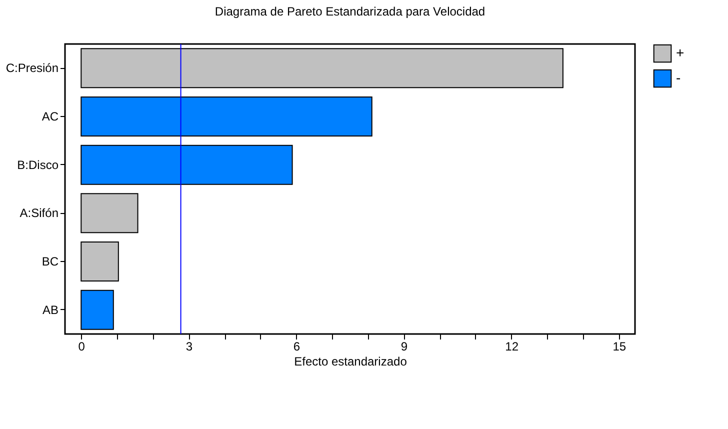  What do you see at coordinates (512, 347) in the screenshot?
I see `x-tick-label: 12` at bounding box center [512, 347].